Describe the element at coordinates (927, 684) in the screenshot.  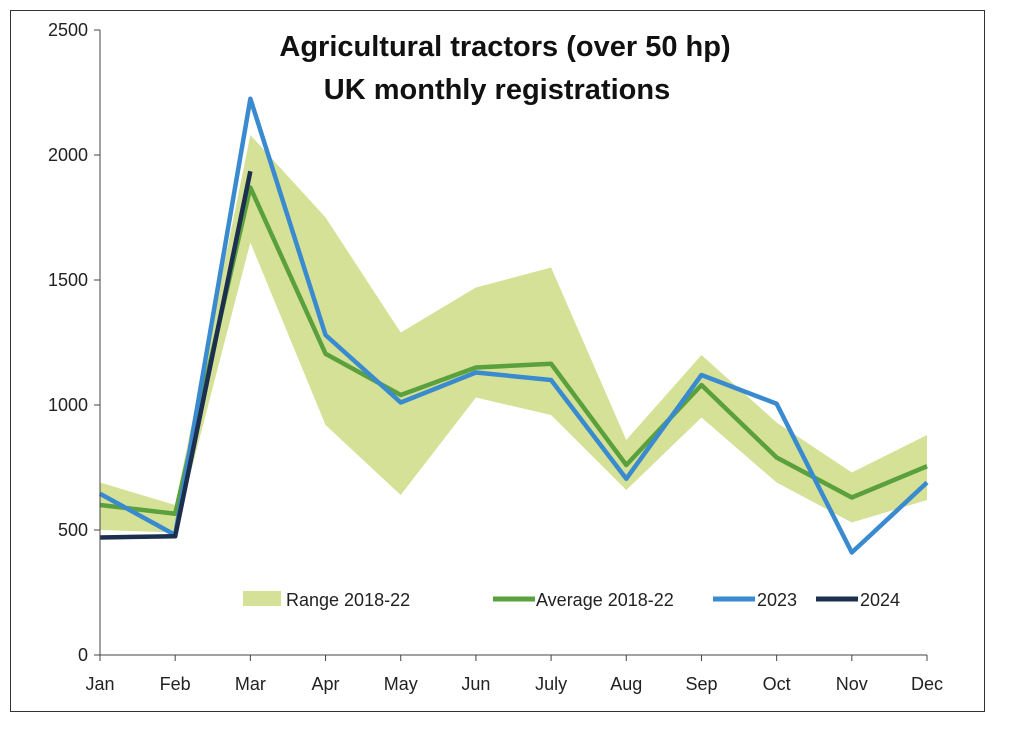
I see `x-tick-label: Dec` at that location.